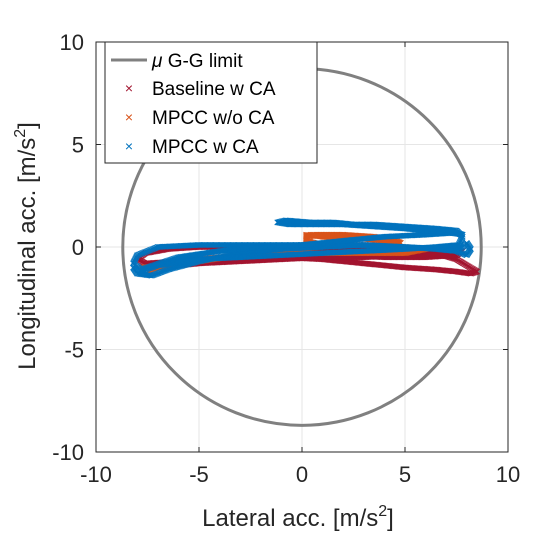  I want to click on legend-marker-mpcc-without-ca: ×, so click(129, 117).